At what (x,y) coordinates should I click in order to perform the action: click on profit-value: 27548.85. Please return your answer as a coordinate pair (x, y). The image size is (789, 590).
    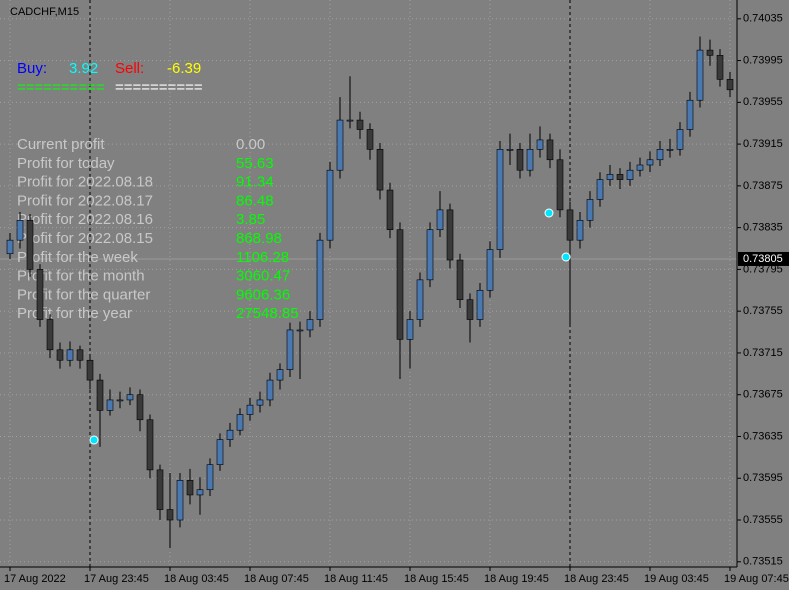
    Looking at the image, I should click on (267, 313).